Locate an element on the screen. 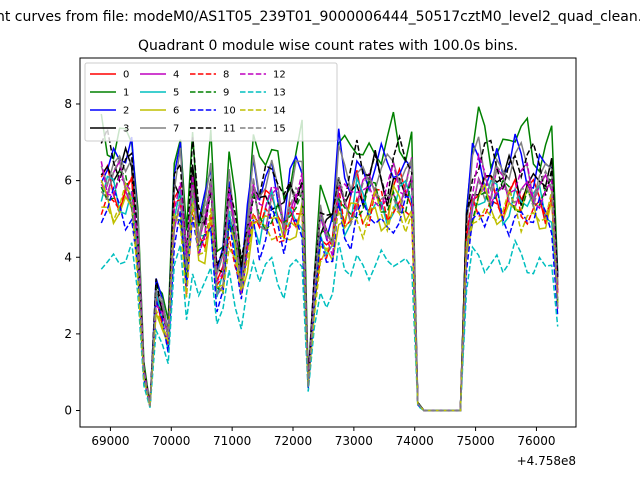  legend-label-2: 2 is located at coordinates (126, 111).